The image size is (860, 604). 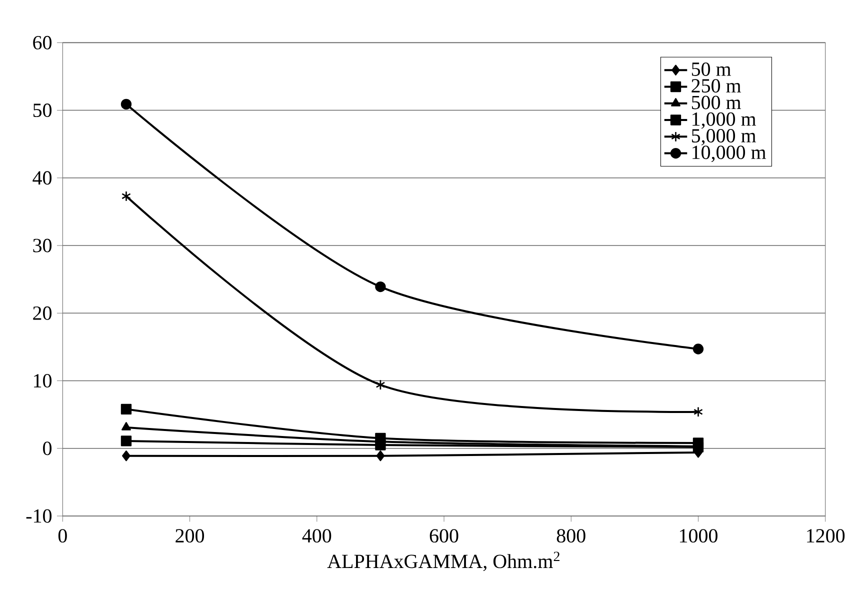 I want to click on legend-label: 5,000 m, so click(x=724, y=137).